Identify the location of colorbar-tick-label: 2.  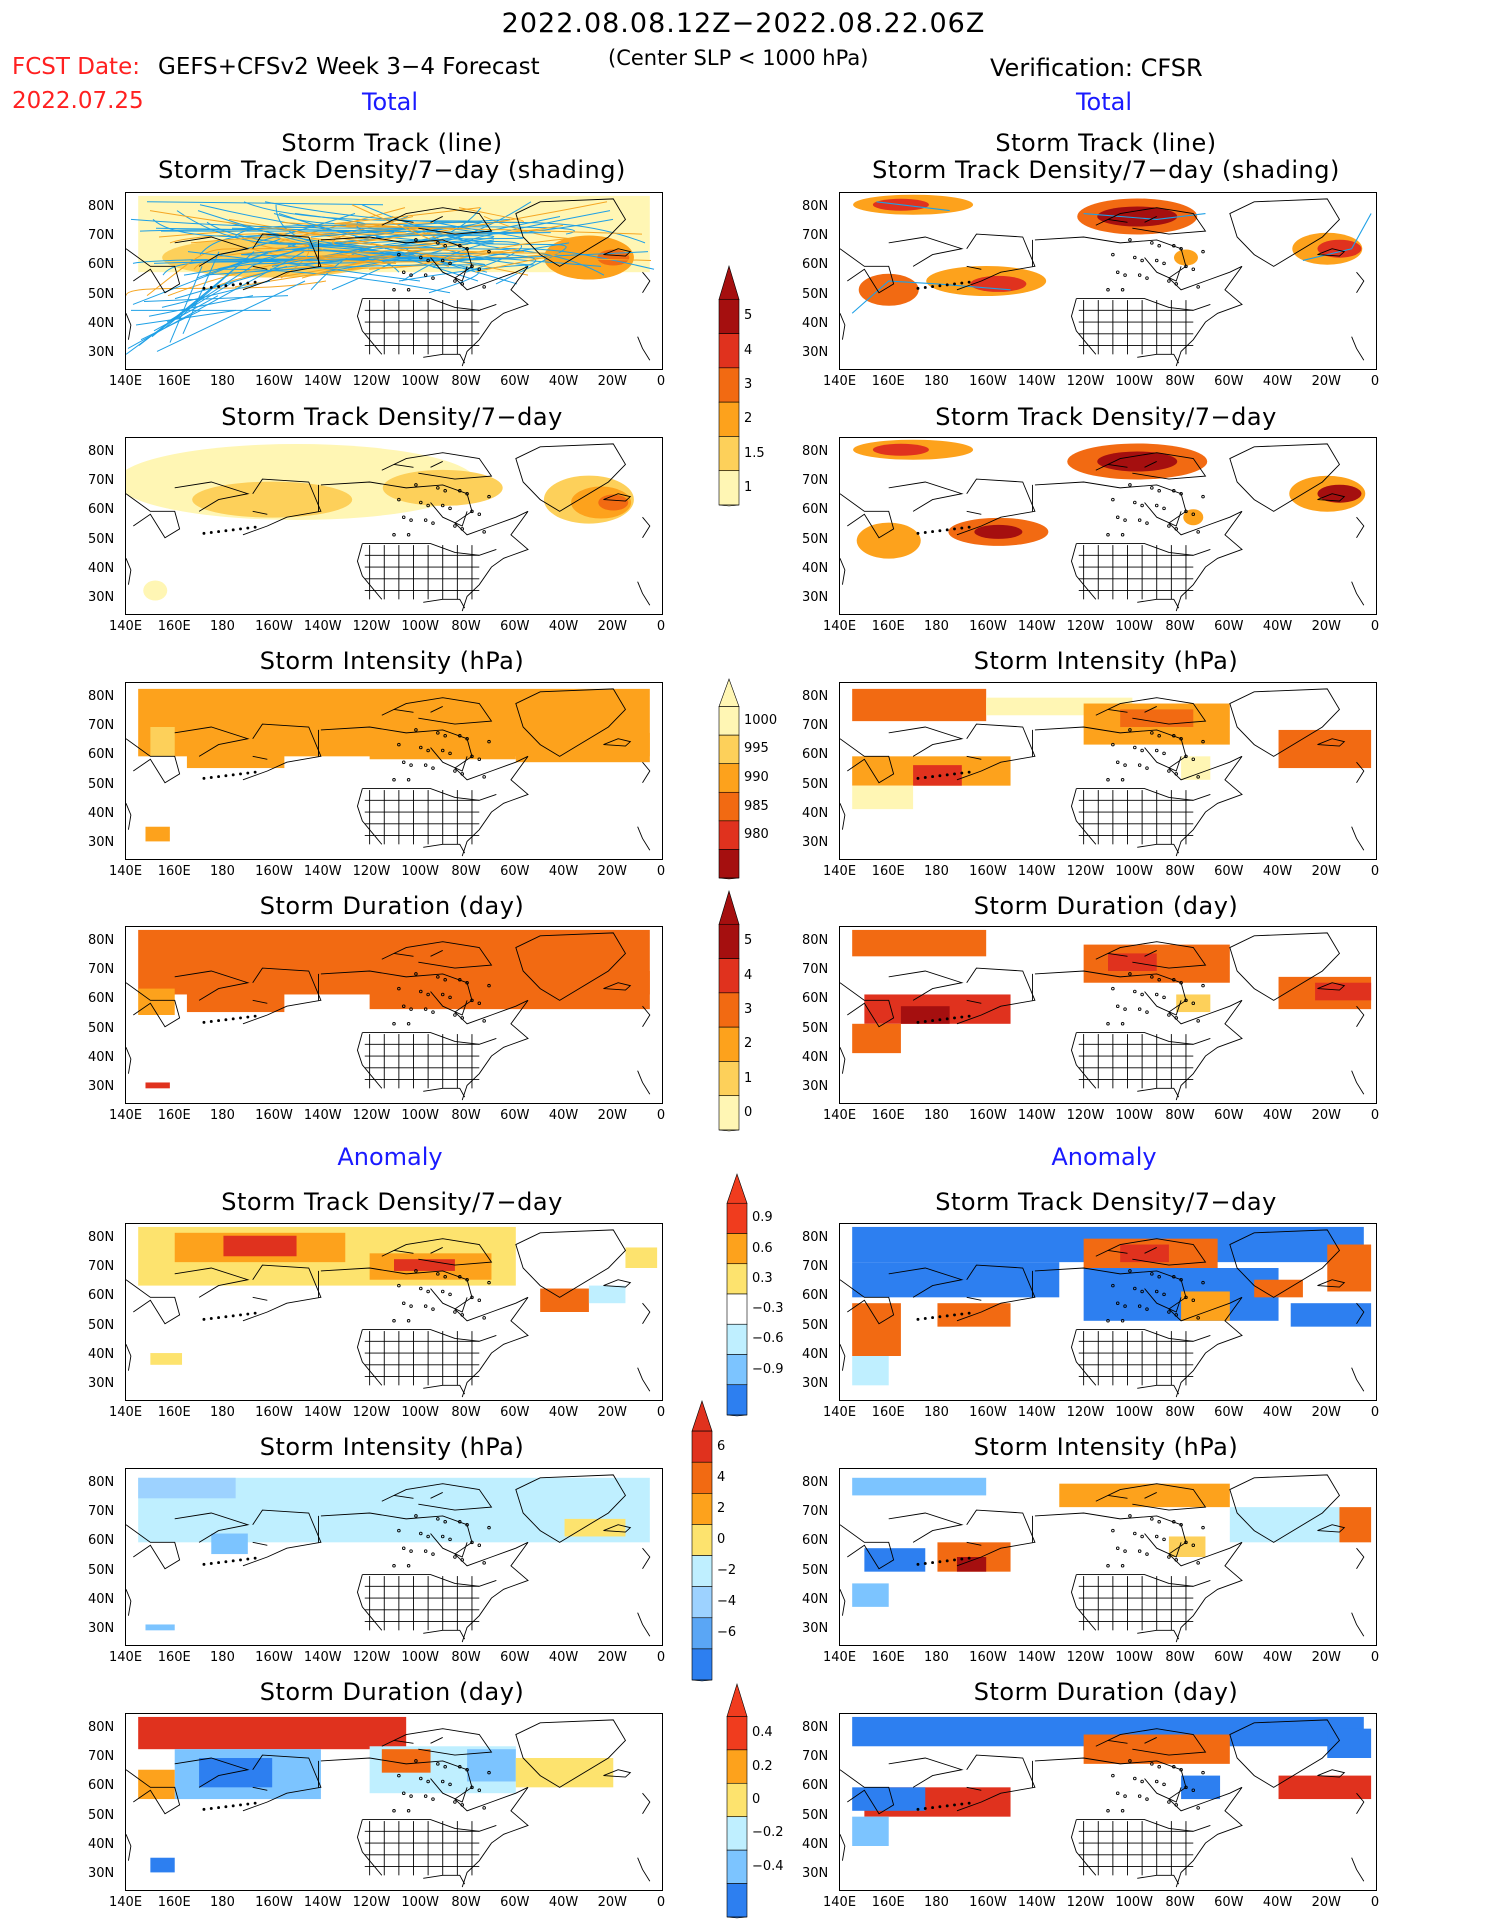
(721, 1508).